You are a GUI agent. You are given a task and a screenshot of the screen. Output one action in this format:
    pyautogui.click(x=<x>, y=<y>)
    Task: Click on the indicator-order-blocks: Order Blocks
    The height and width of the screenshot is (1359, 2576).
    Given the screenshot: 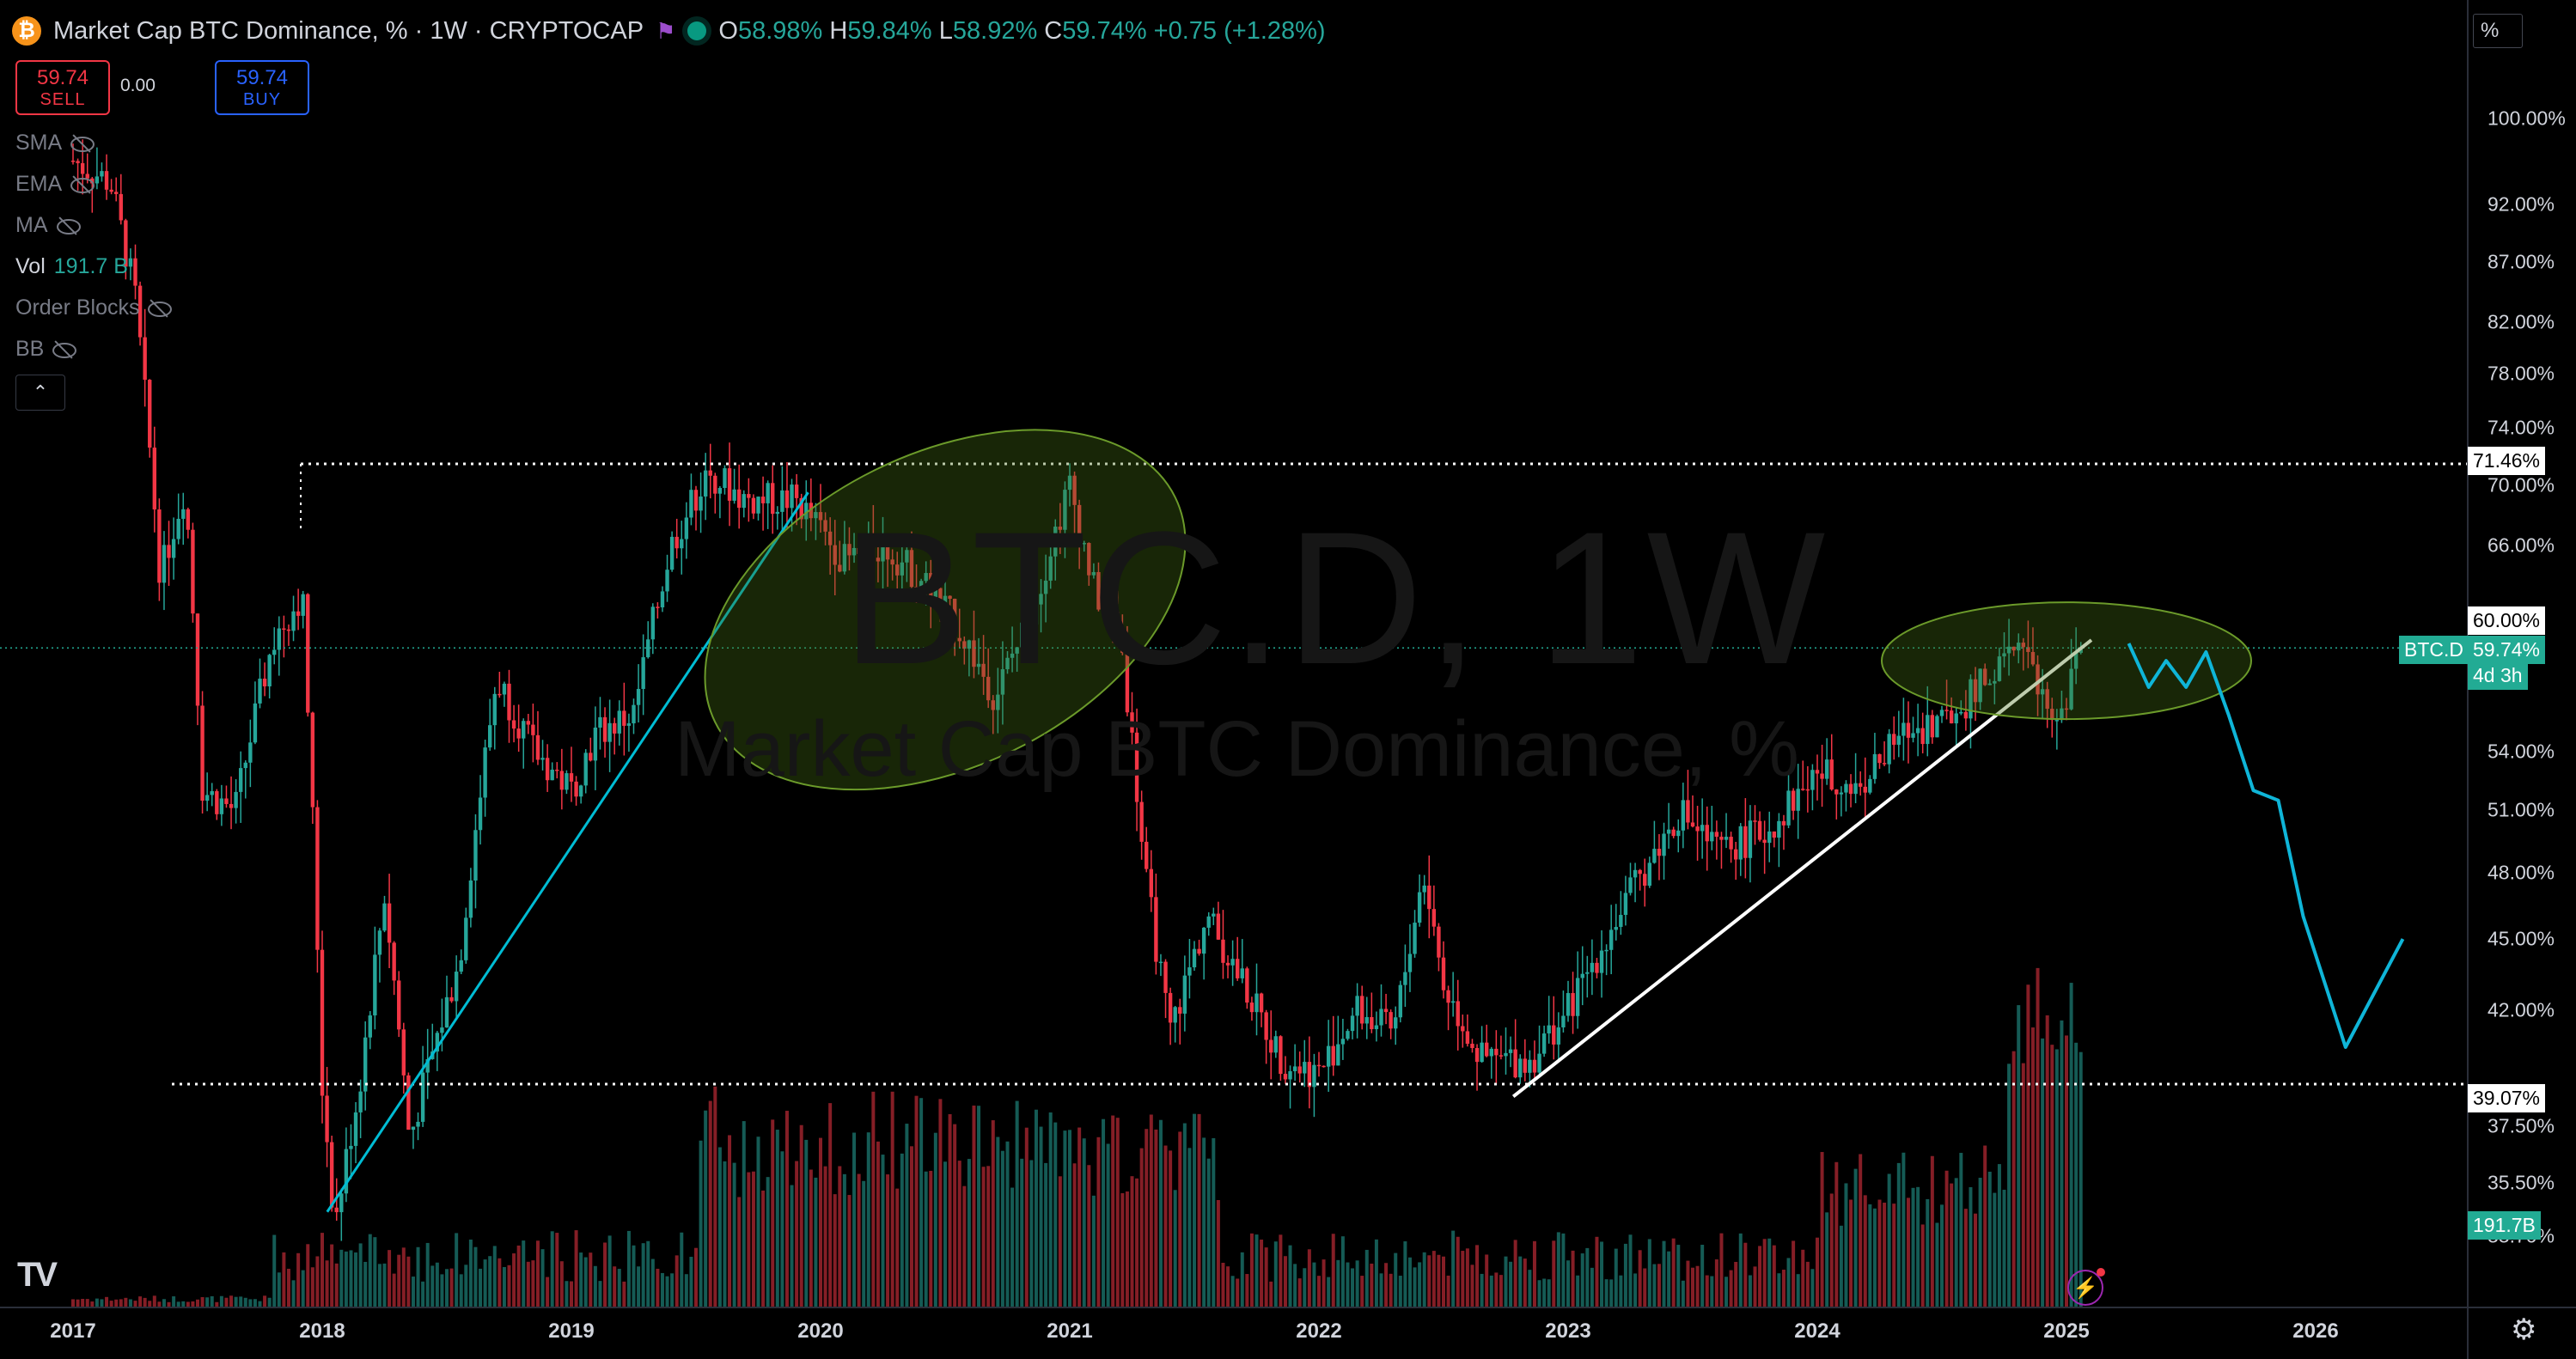 What is the action you would take?
    pyautogui.click(x=94, y=308)
    